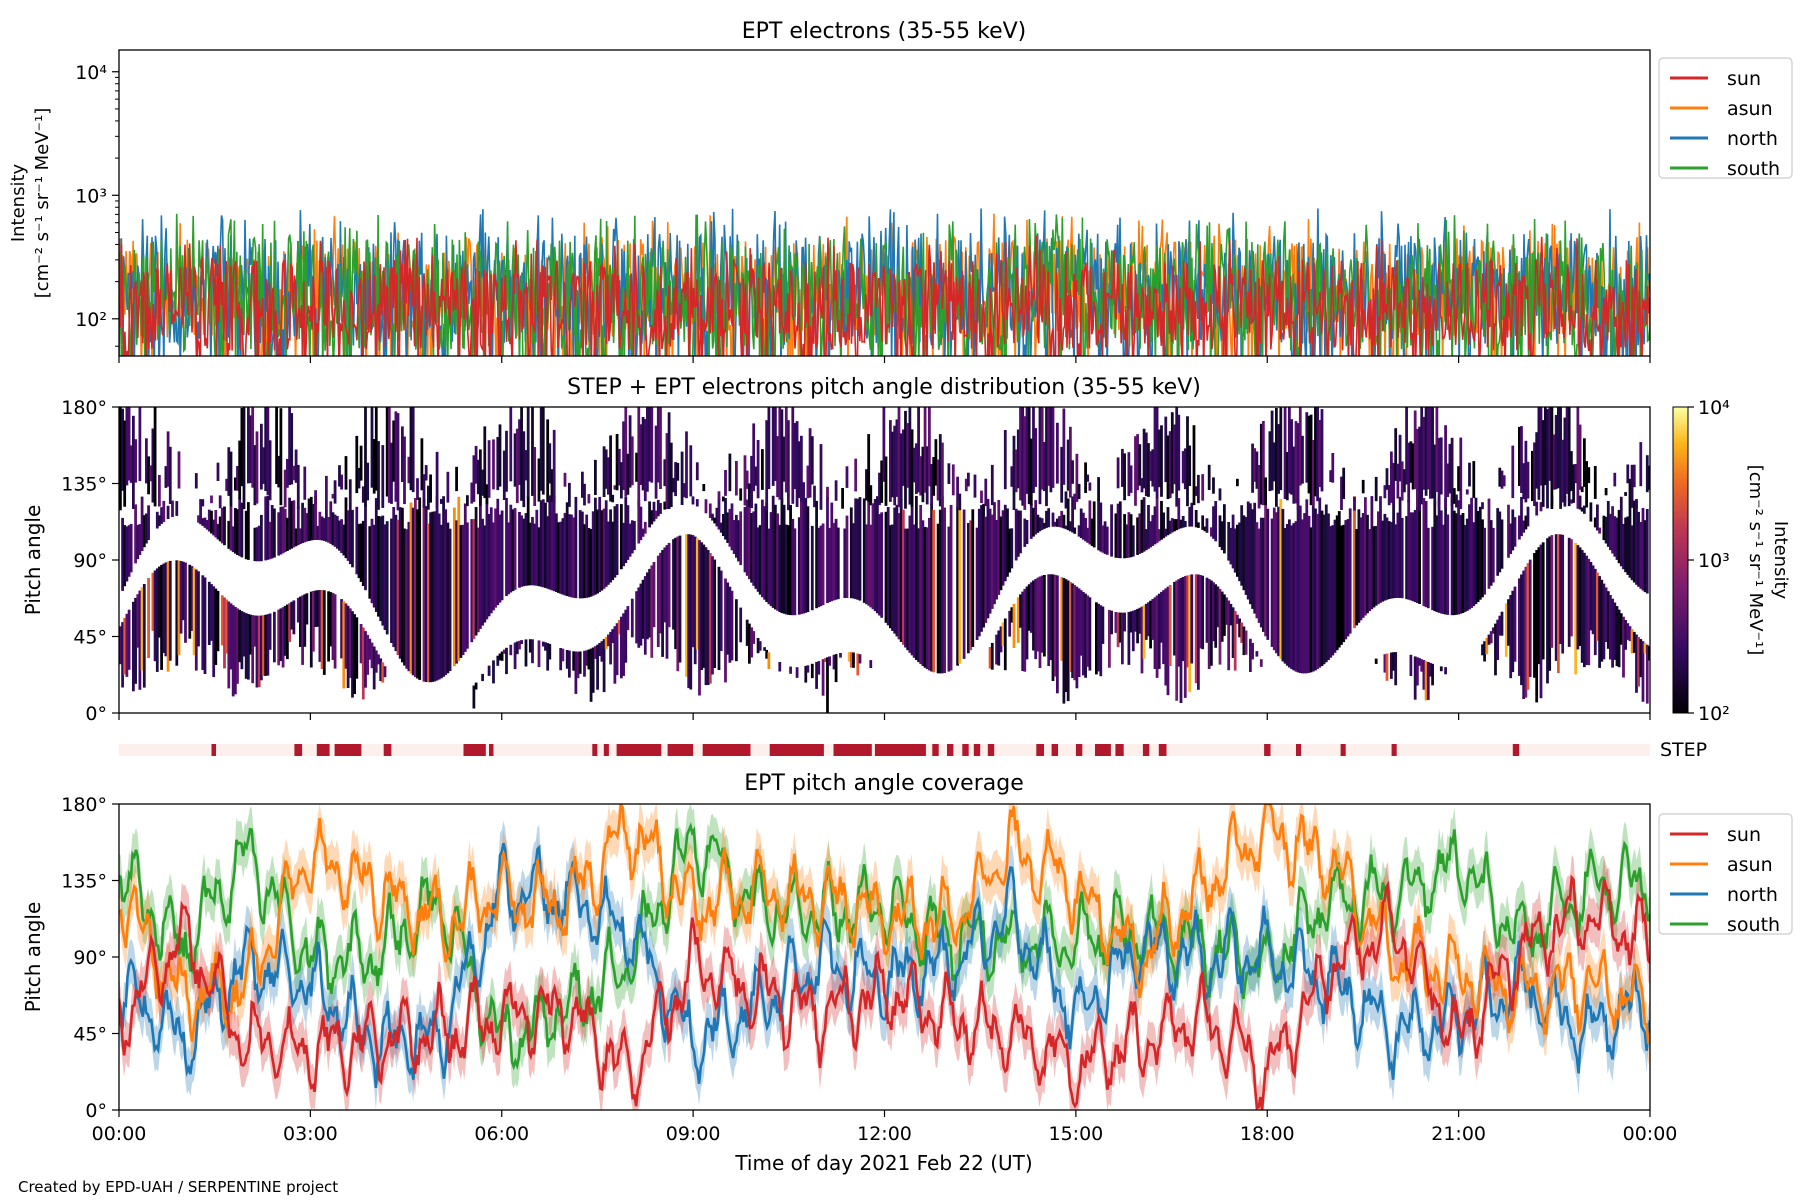 The height and width of the screenshot is (1200, 1800). I want to click on x-tick-label: 06:00, so click(501, 1134).